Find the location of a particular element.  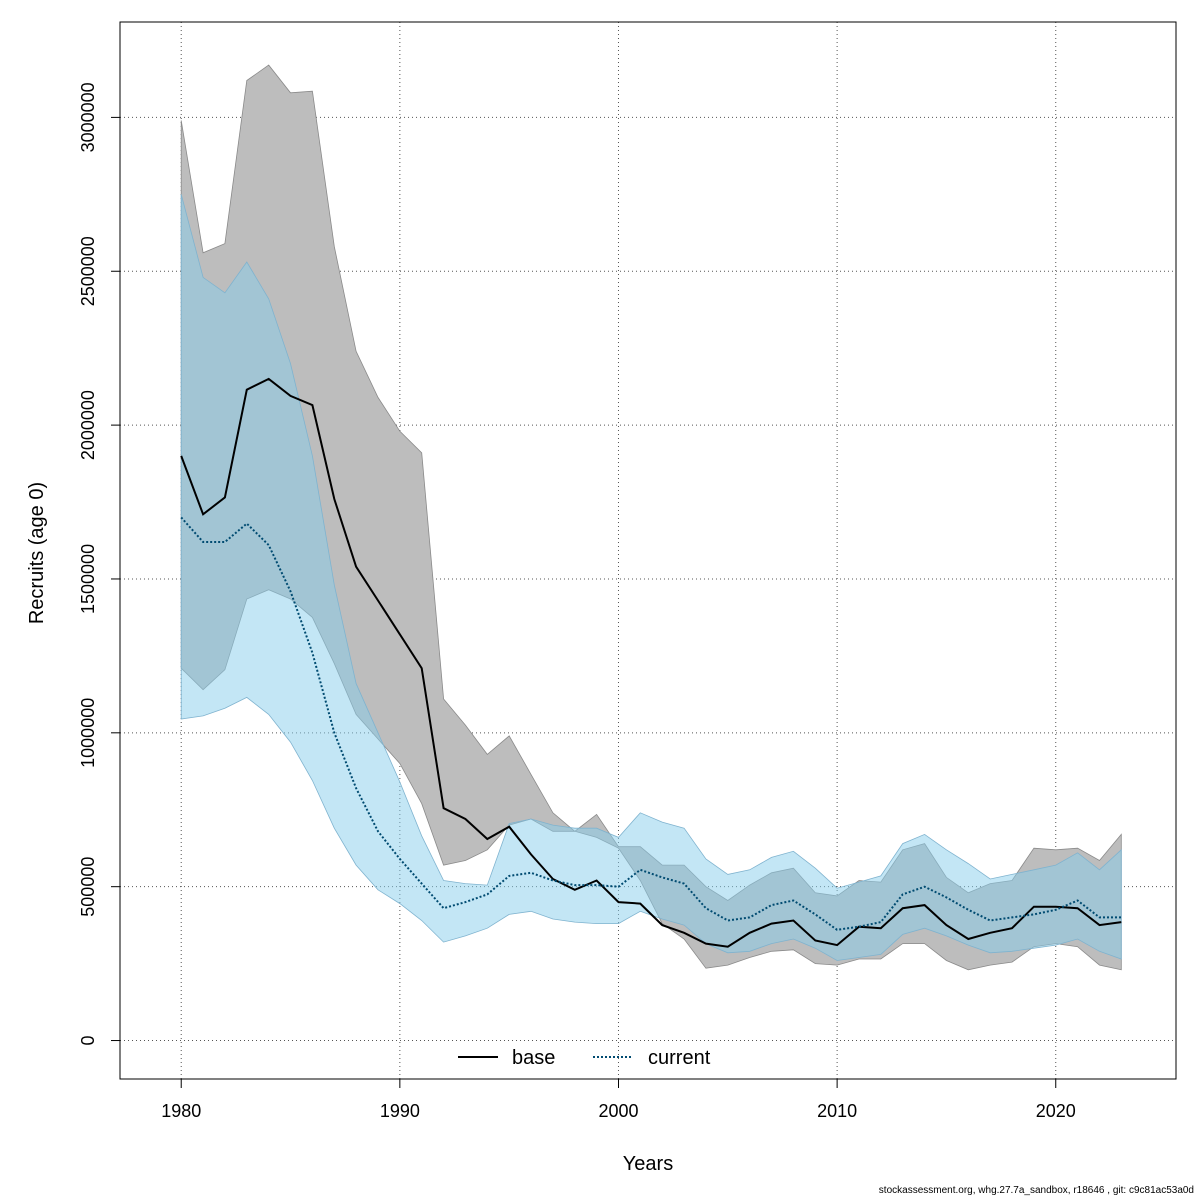

y-tick-label: 500000 is located at coordinates (88, 887).